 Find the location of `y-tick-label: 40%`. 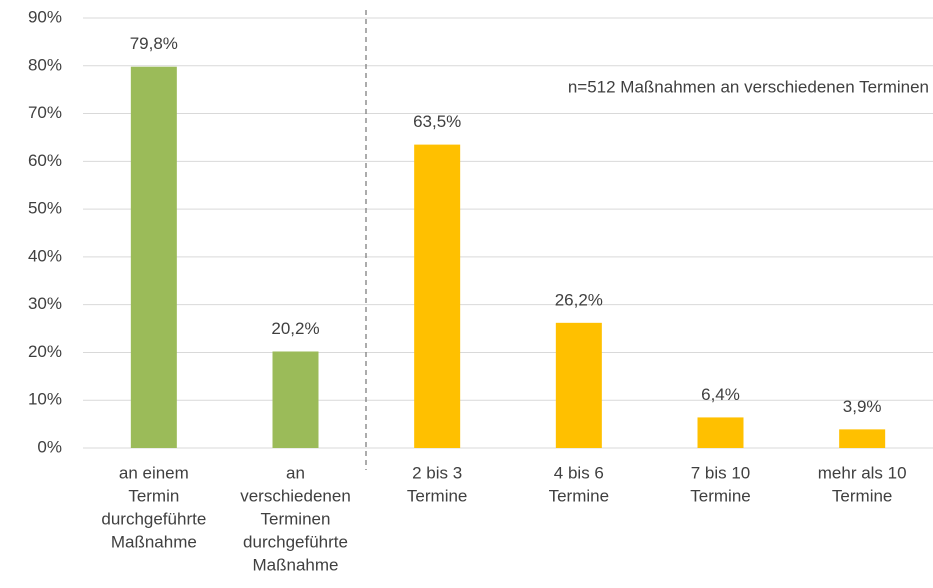

y-tick-label: 40% is located at coordinates (45, 255).